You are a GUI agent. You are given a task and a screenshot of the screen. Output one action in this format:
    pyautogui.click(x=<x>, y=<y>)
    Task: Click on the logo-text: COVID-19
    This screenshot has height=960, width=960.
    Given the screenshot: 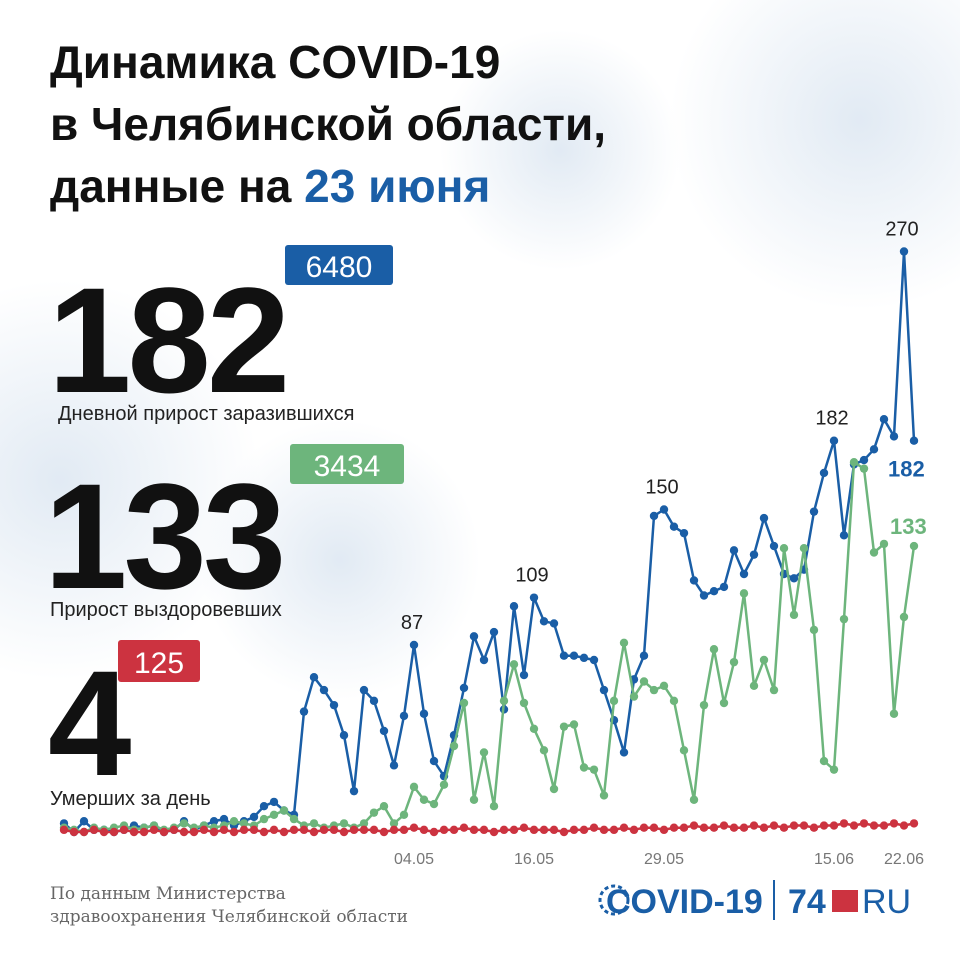 What is the action you would take?
    pyautogui.click(x=684, y=902)
    